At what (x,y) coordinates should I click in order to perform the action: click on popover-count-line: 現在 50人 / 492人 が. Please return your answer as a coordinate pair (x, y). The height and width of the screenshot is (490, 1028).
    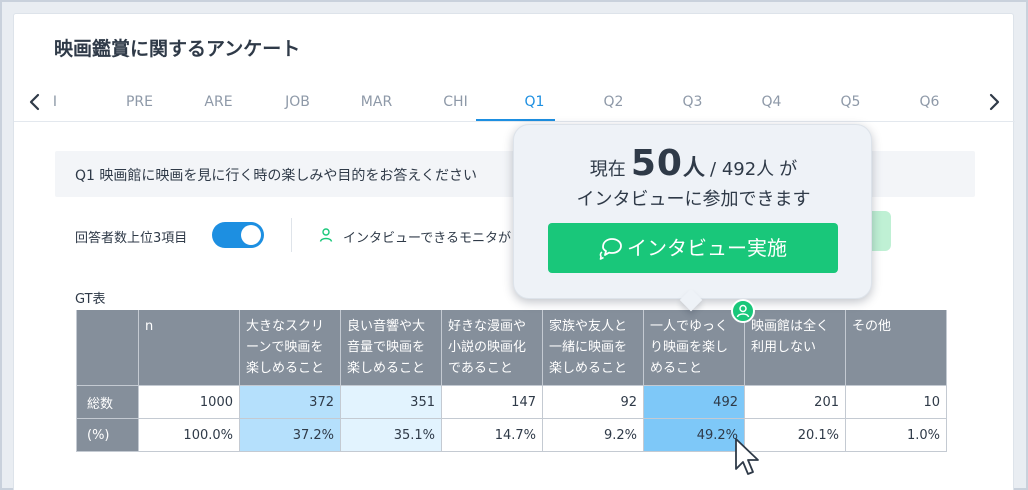
    Looking at the image, I should click on (693, 163).